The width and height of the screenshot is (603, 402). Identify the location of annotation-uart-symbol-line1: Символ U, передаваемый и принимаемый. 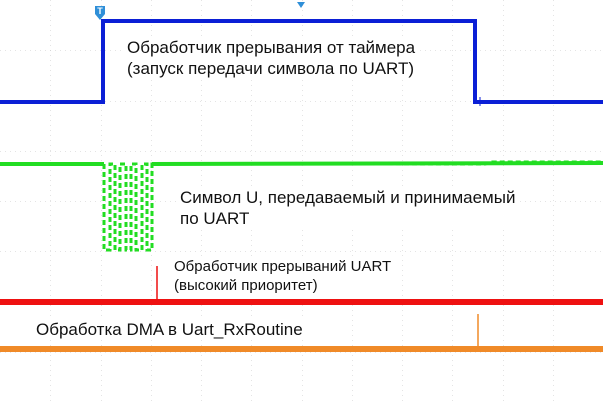
(348, 198).